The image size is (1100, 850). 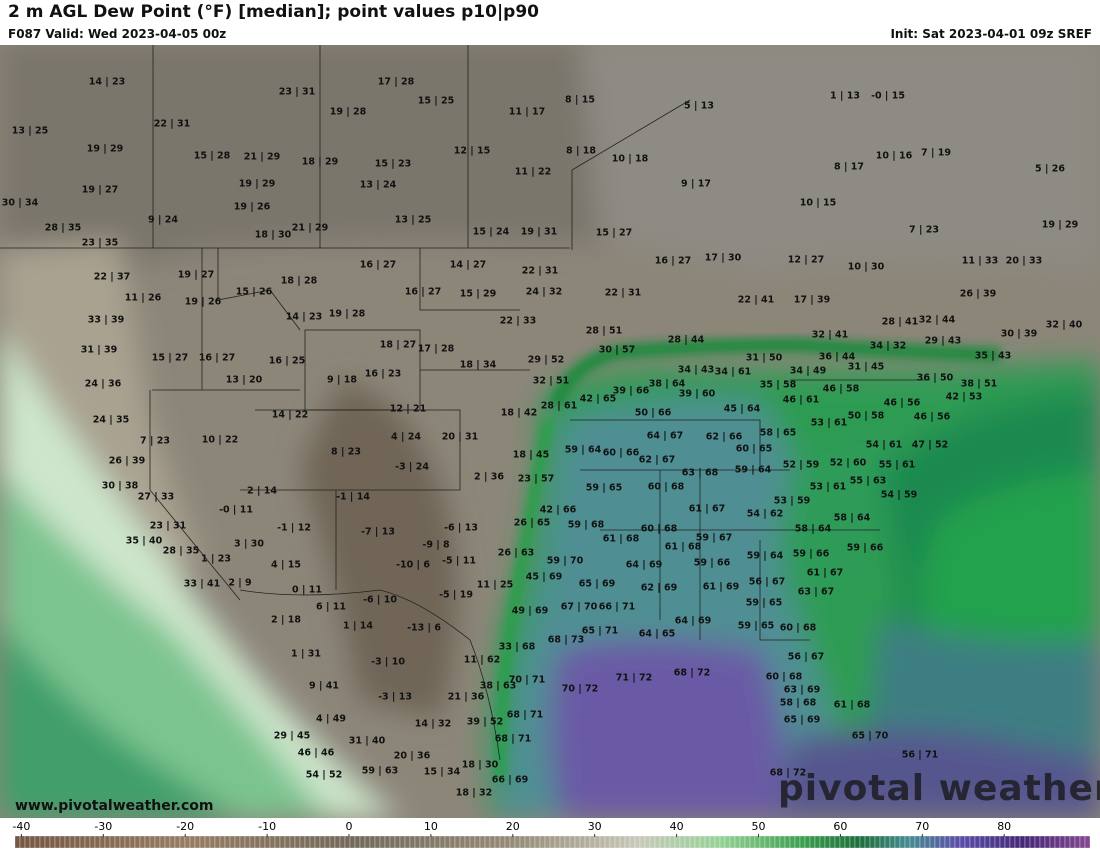 I want to click on valid-time: F087 Valid: Wed 2023-04-05 00z, so click(x=117, y=34).